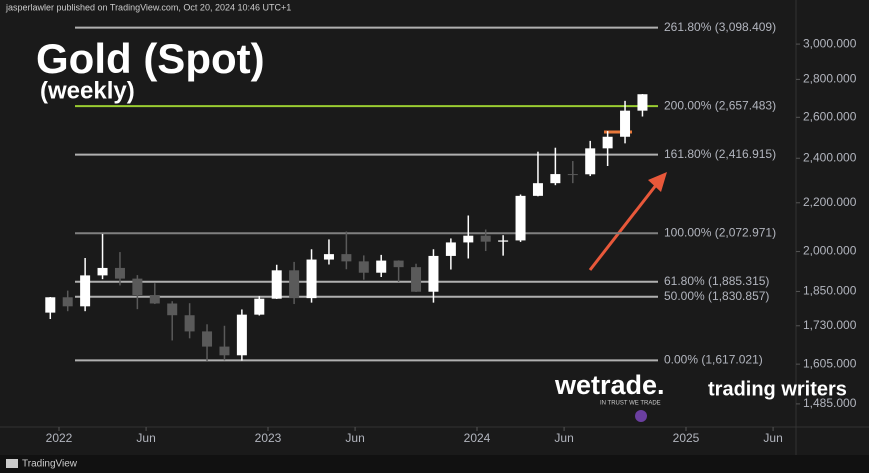 This screenshot has height=473, width=869. What do you see at coordinates (12, 463) in the screenshot?
I see `footer-logo` at bounding box center [12, 463].